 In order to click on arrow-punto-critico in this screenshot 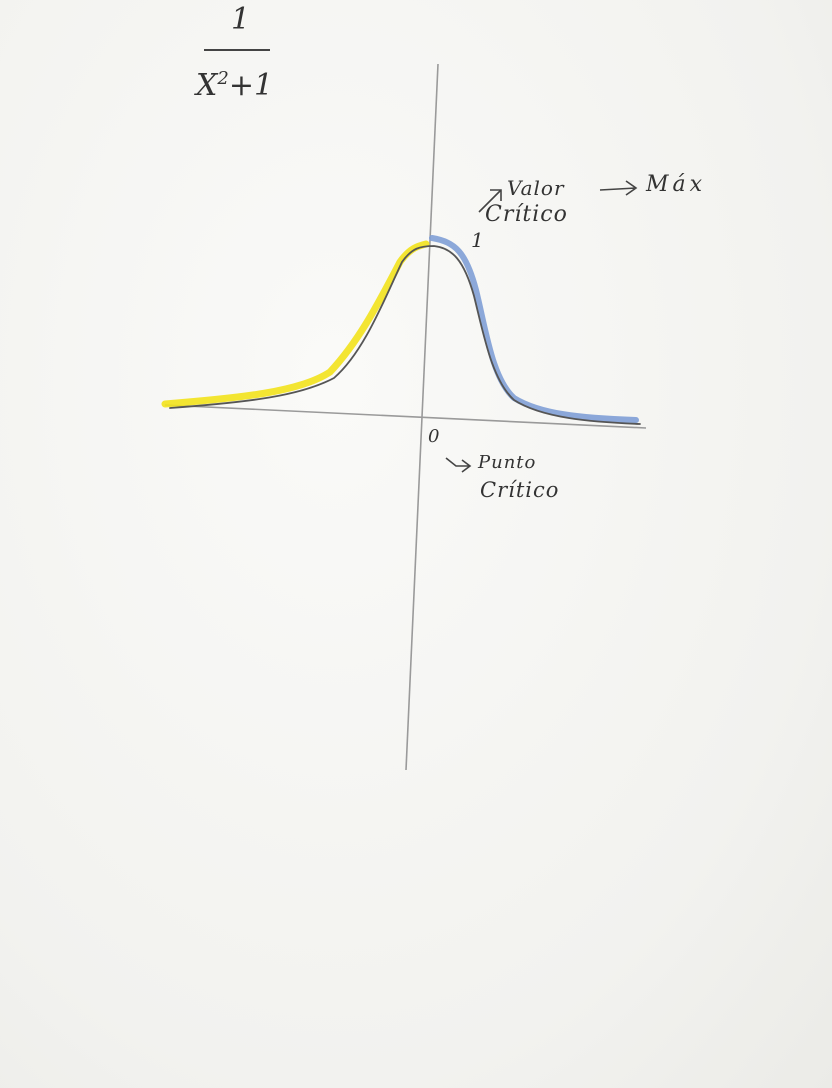, I will do `click(458, 465)`.